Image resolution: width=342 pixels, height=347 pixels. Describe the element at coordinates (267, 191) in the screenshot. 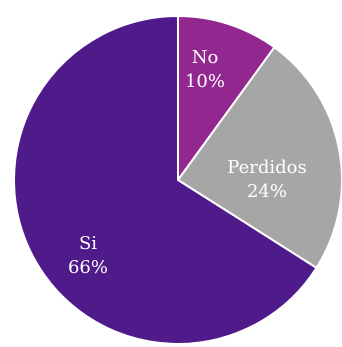

I see `slice-value-perdidos: 24%` at that location.